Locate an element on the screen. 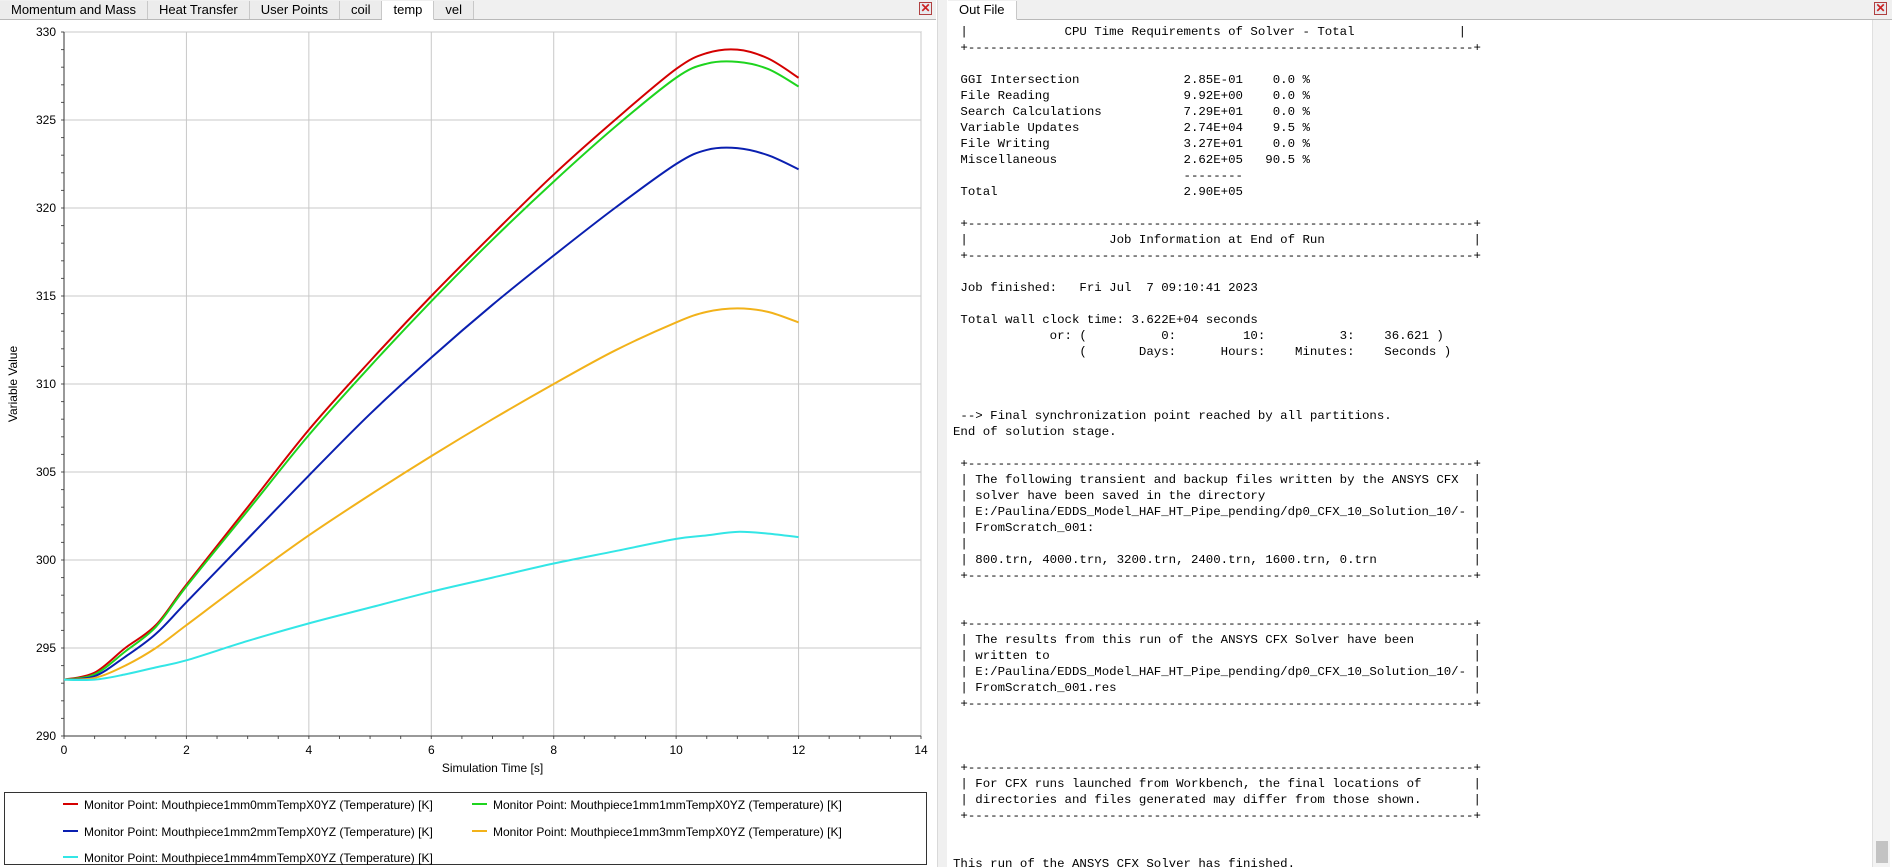 The width and height of the screenshot is (1892, 867). y-tick-label: 330 is located at coordinates (46, 32).